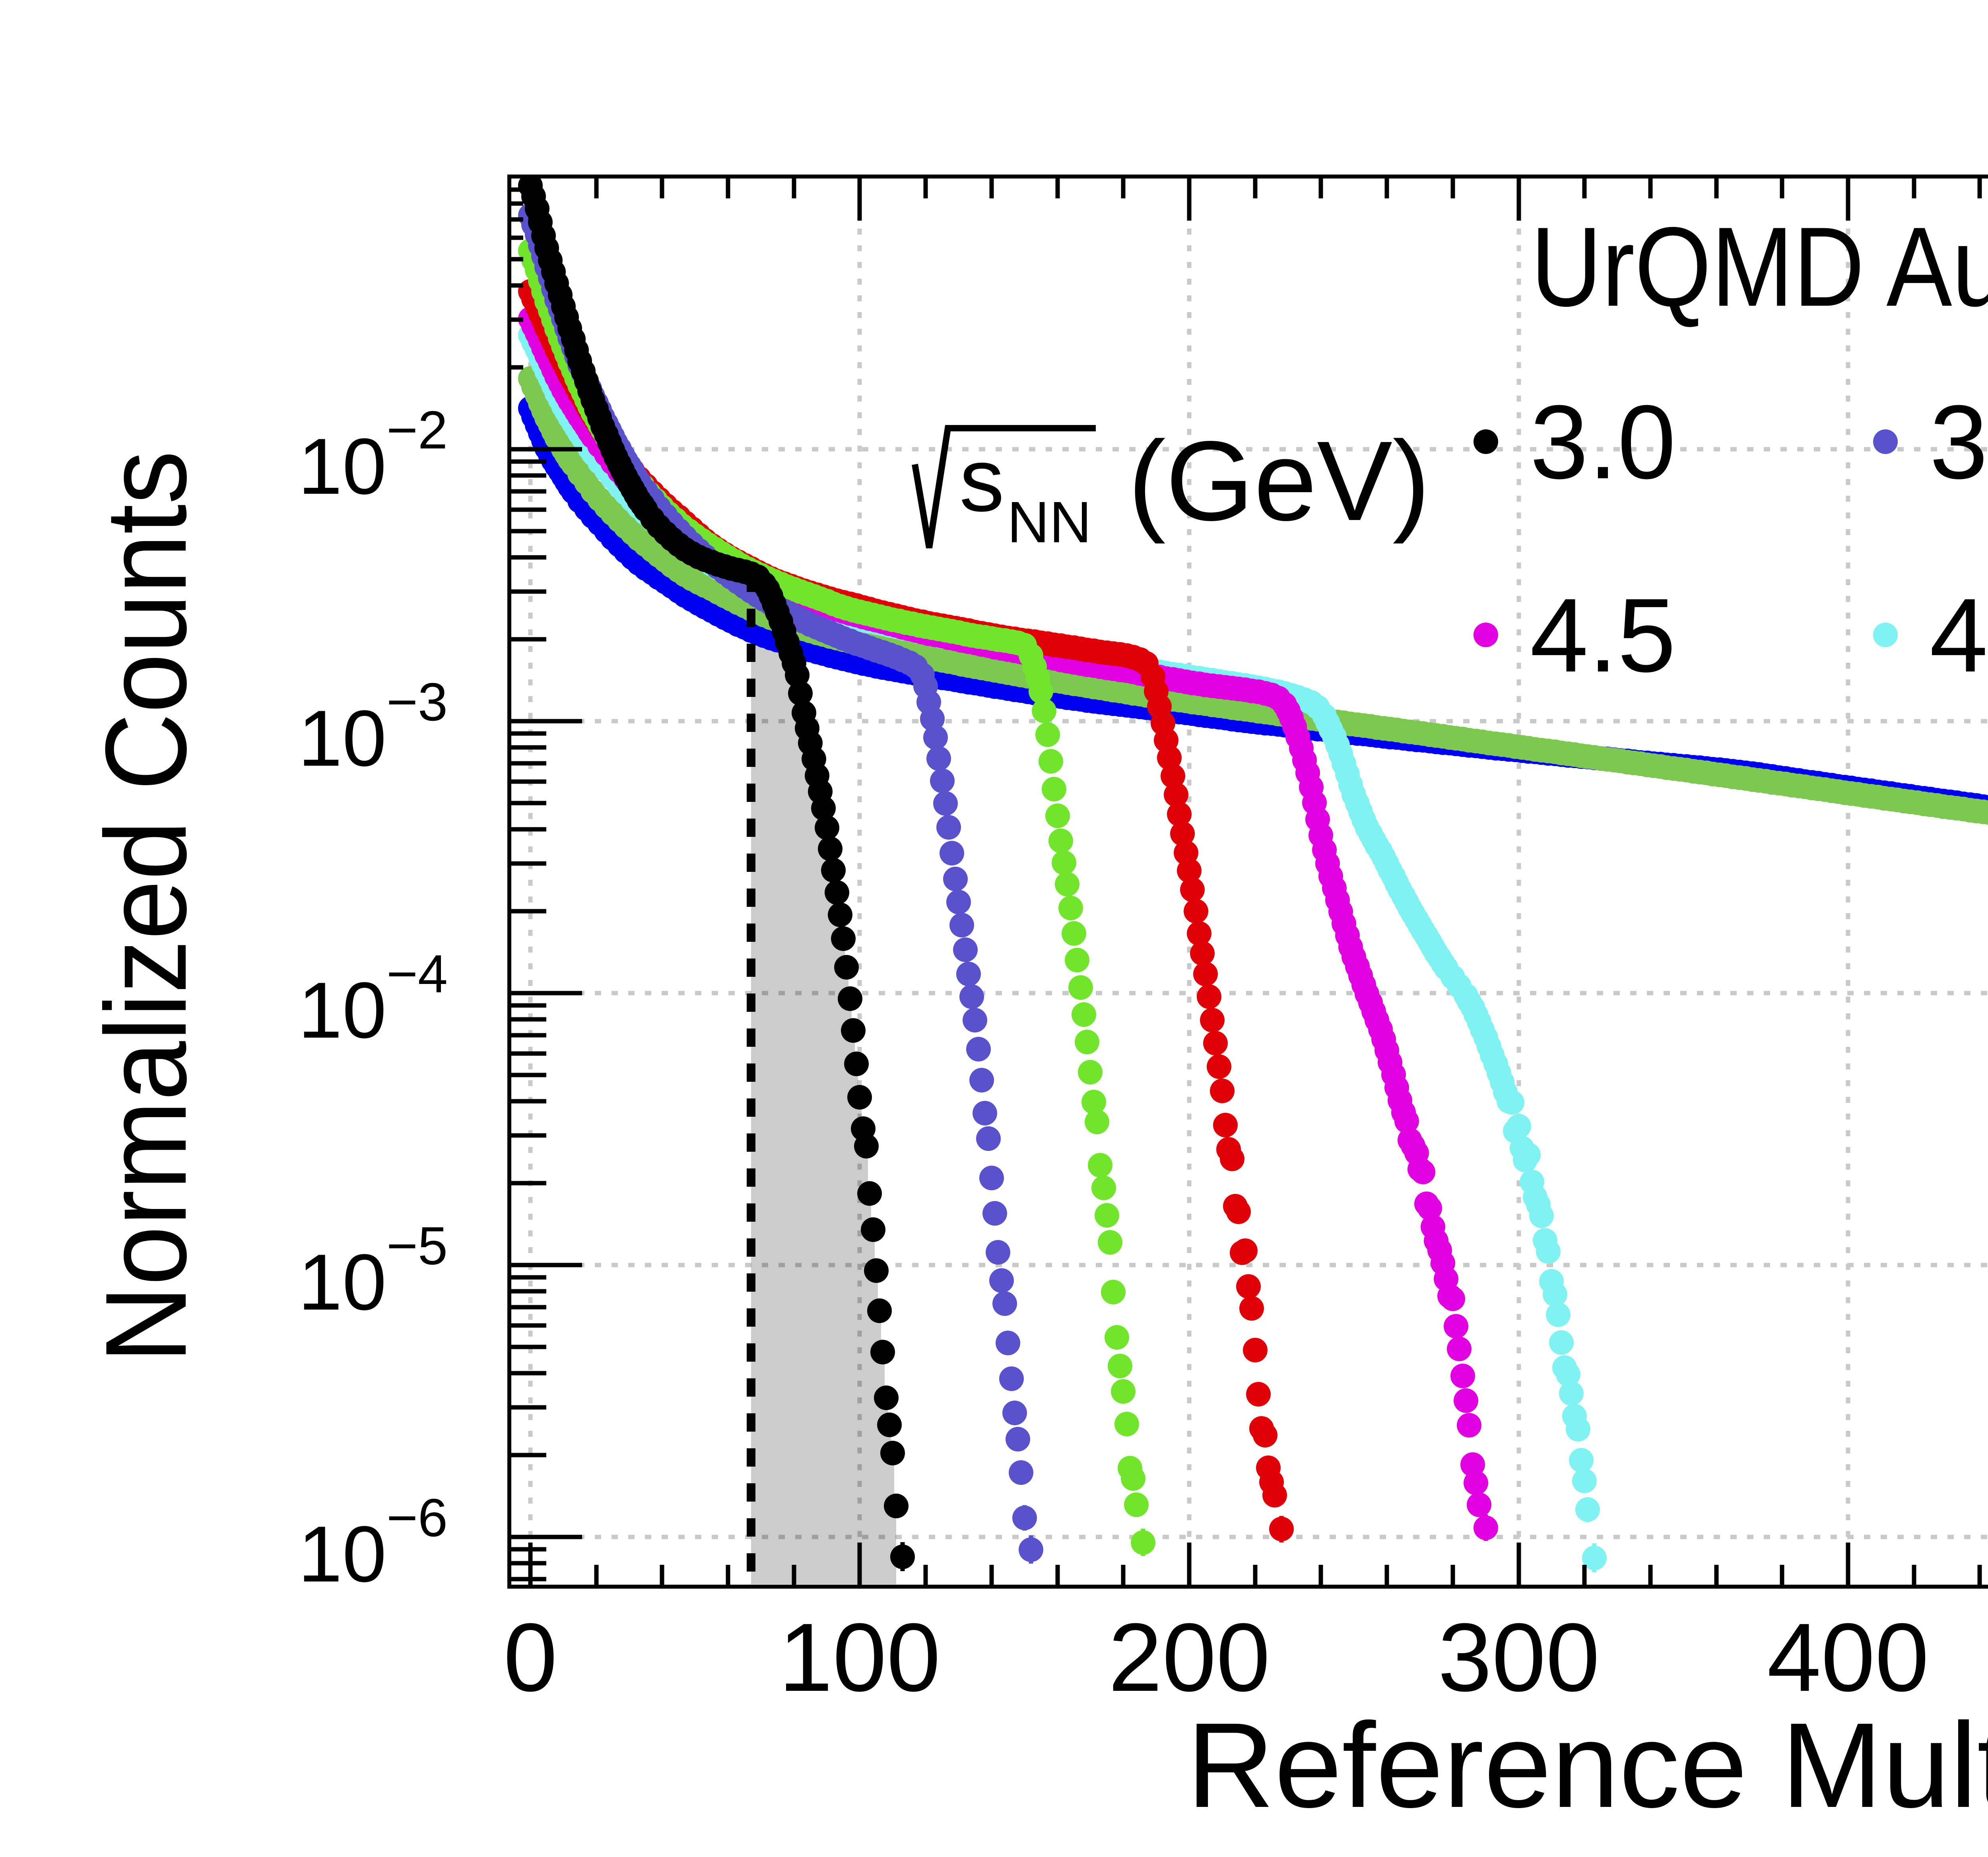  What do you see at coordinates (1603, 442) in the screenshot?
I see `svg-text: 3.0` at bounding box center [1603, 442].